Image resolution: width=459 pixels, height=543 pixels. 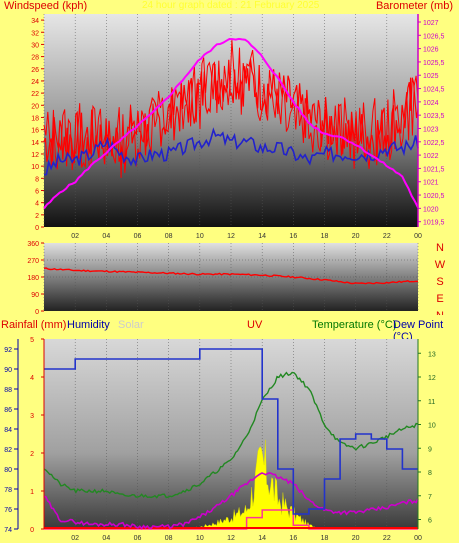 What do you see at coordinates (8, 390) in the screenshot?
I see `humidity-tick-label: 88` at bounding box center [8, 390].